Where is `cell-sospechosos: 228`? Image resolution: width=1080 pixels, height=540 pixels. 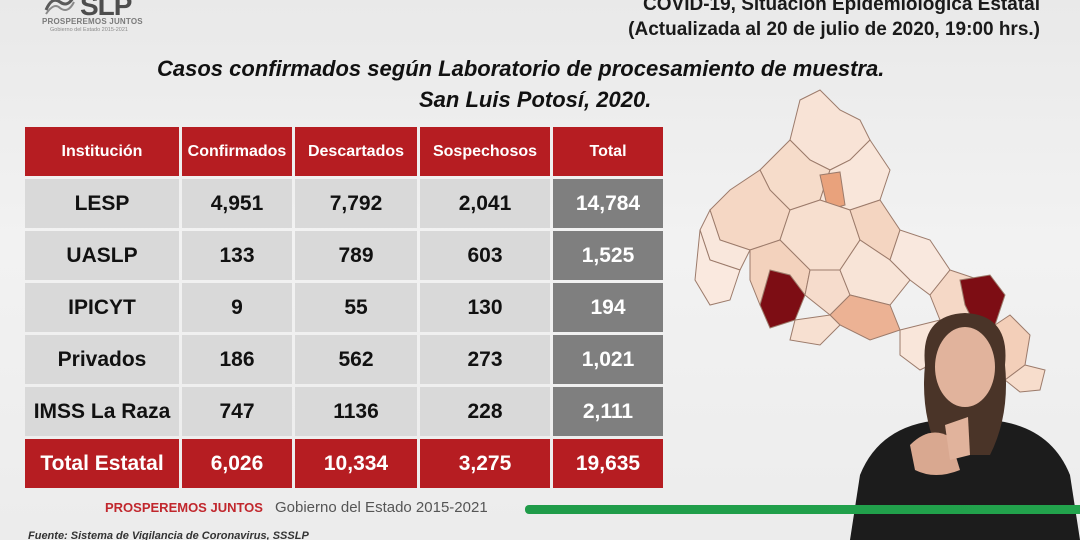 cell-sospechosos: 228 is located at coordinates (485, 411).